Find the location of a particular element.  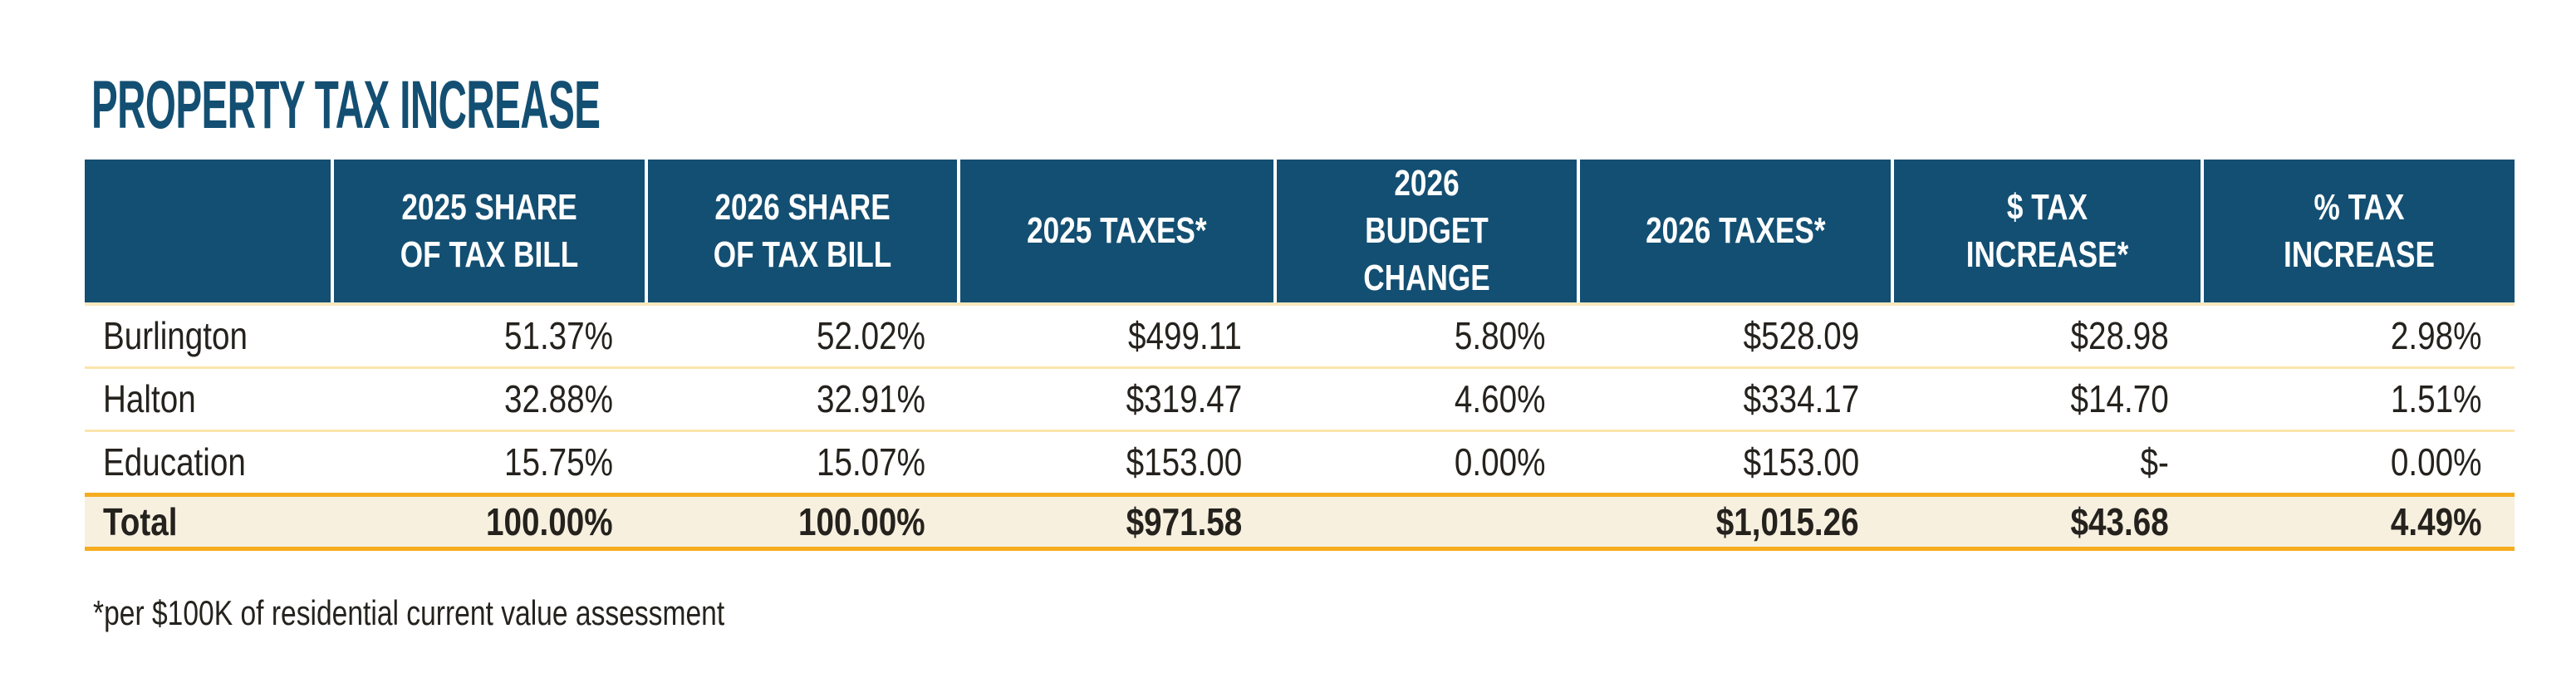

column-header-2025-share-text: 2025 SHARE OF TAX BILL is located at coordinates (489, 230).